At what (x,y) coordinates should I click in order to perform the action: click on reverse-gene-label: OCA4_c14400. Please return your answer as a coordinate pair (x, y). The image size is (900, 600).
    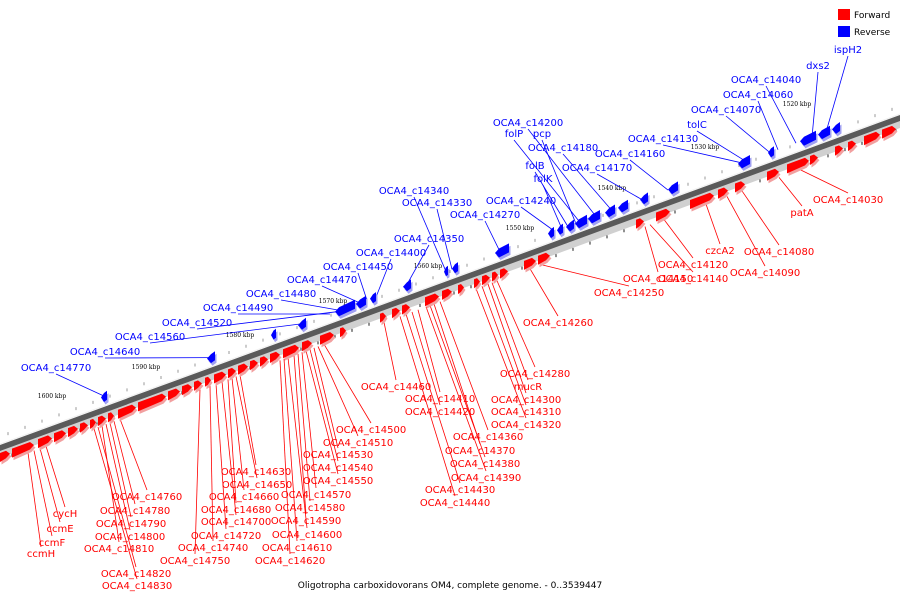
    Looking at the image, I should click on (391, 253).